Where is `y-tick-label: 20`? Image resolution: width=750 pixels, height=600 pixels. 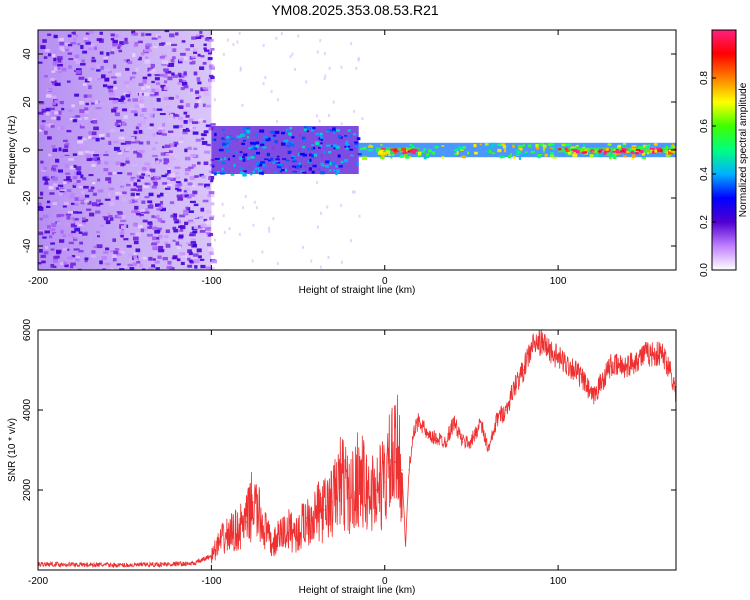 y-tick-label: 20 is located at coordinates (27, 102).